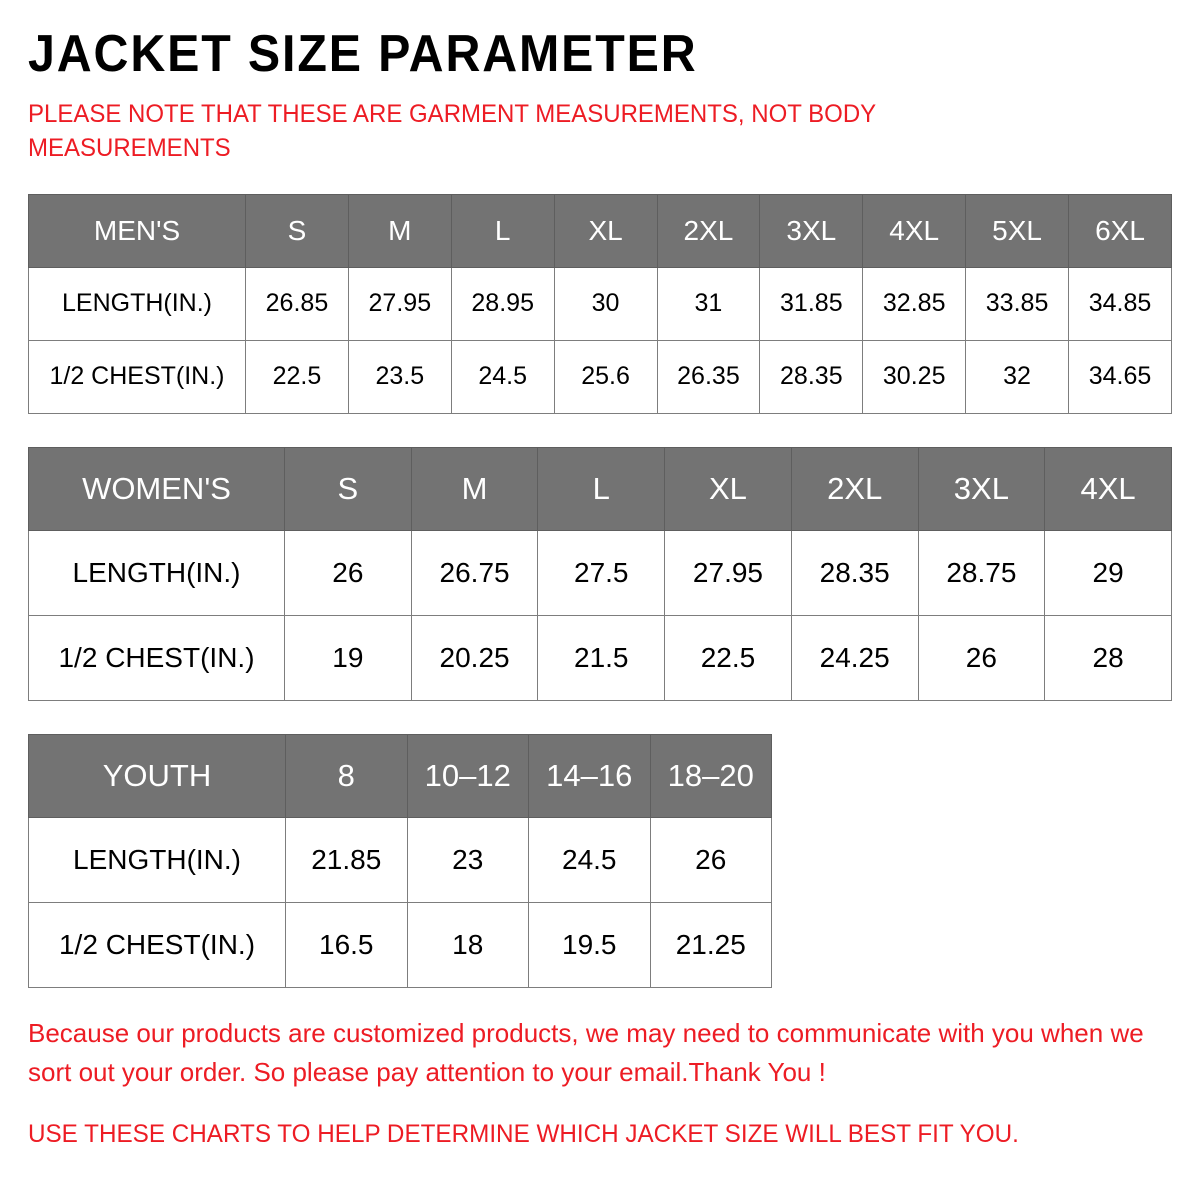 The height and width of the screenshot is (1200, 1200). What do you see at coordinates (708, 376) in the screenshot?
I see `cell-value: 26.35` at bounding box center [708, 376].